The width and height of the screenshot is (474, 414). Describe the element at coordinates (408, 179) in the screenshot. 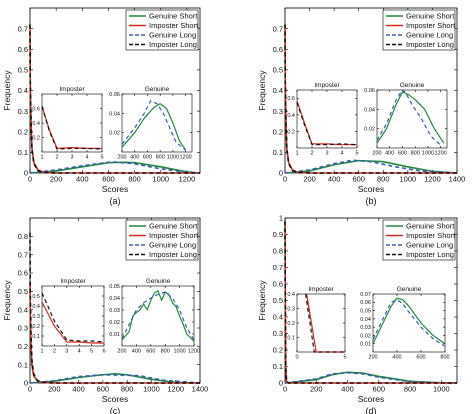

I see `main-x-tick-label: 1000` at that location.